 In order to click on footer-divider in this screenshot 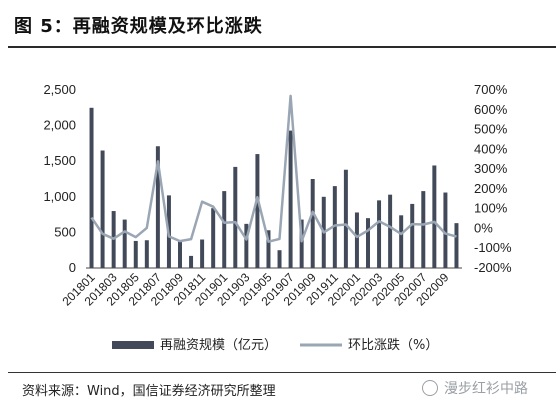, I will do `click(282, 372)`.